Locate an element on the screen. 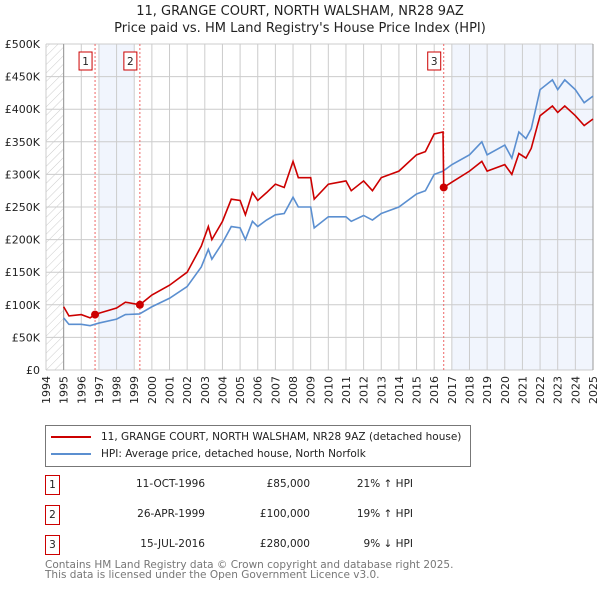 The height and width of the screenshot is (590, 600). y-tick-label: £200K is located at coordinates (23, 240).